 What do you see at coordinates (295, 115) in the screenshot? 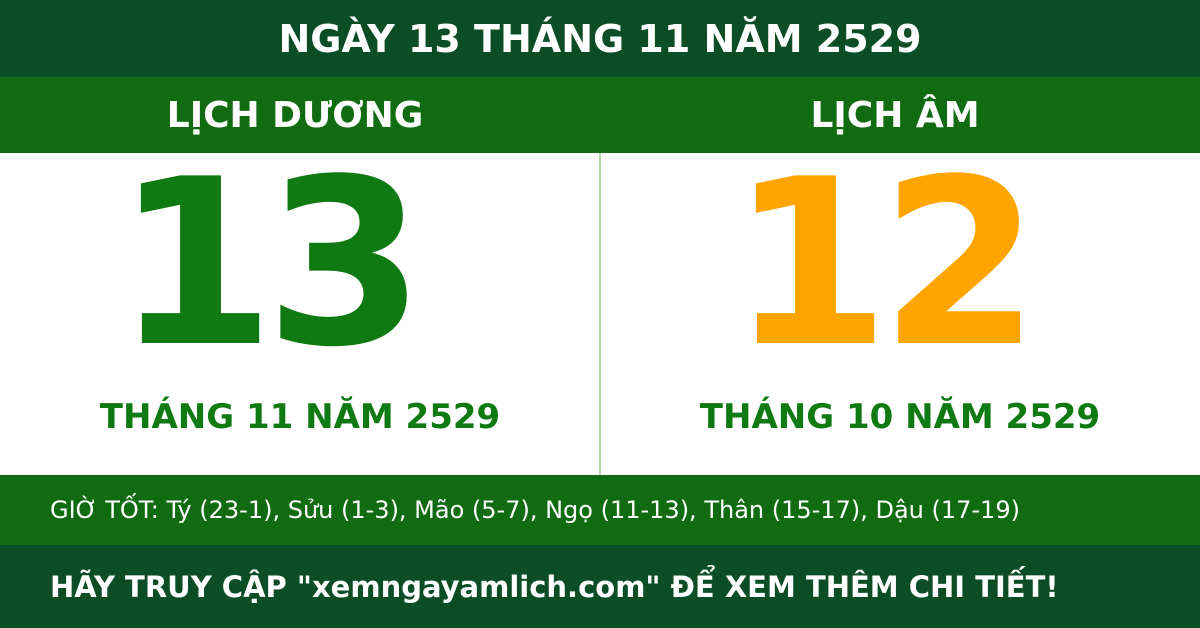
I see `solar-label: LỊCH DƯƠNG` at bounding box center [295, 115].